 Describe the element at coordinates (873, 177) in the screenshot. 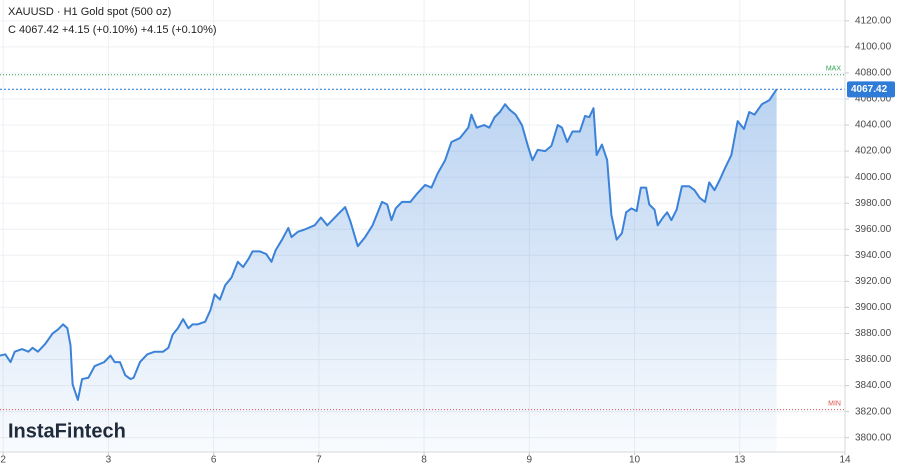

I see `y-tick-label: 4000.00` at that location.